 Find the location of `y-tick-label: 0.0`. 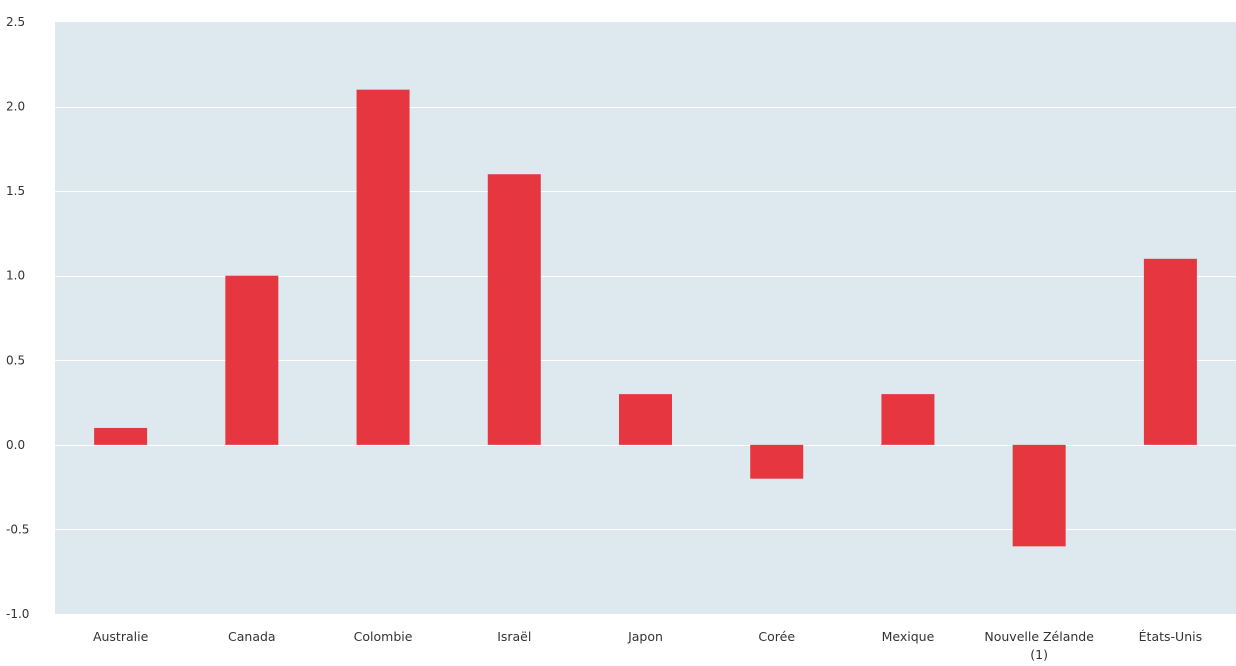

y-tick-label: 0.0 is located at coordinates (15, 445).